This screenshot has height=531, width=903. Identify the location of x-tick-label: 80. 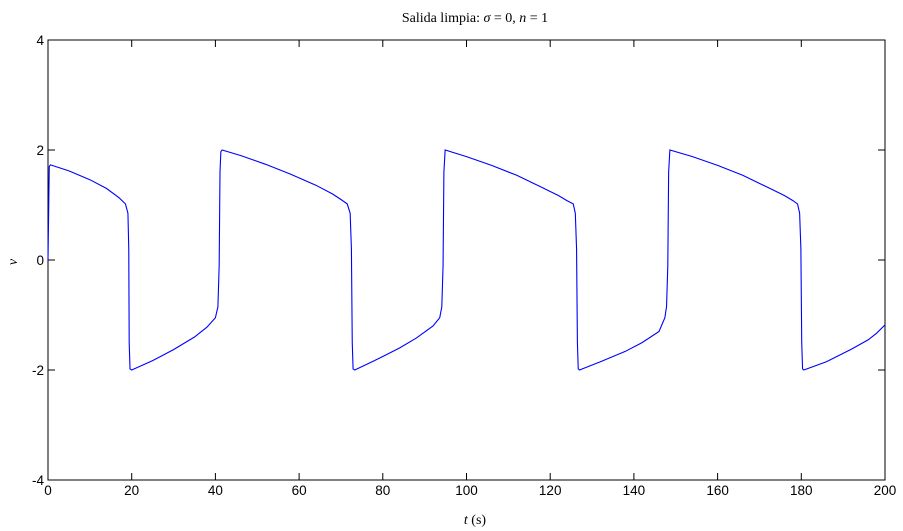
(382, 490).